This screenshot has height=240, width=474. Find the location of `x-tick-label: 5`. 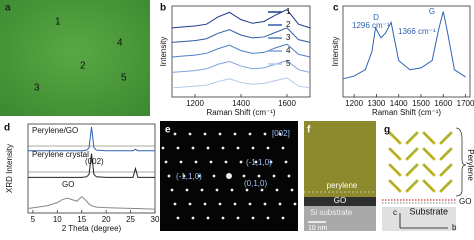

x-tick-label: 5 is located at coordinates (33, 219).